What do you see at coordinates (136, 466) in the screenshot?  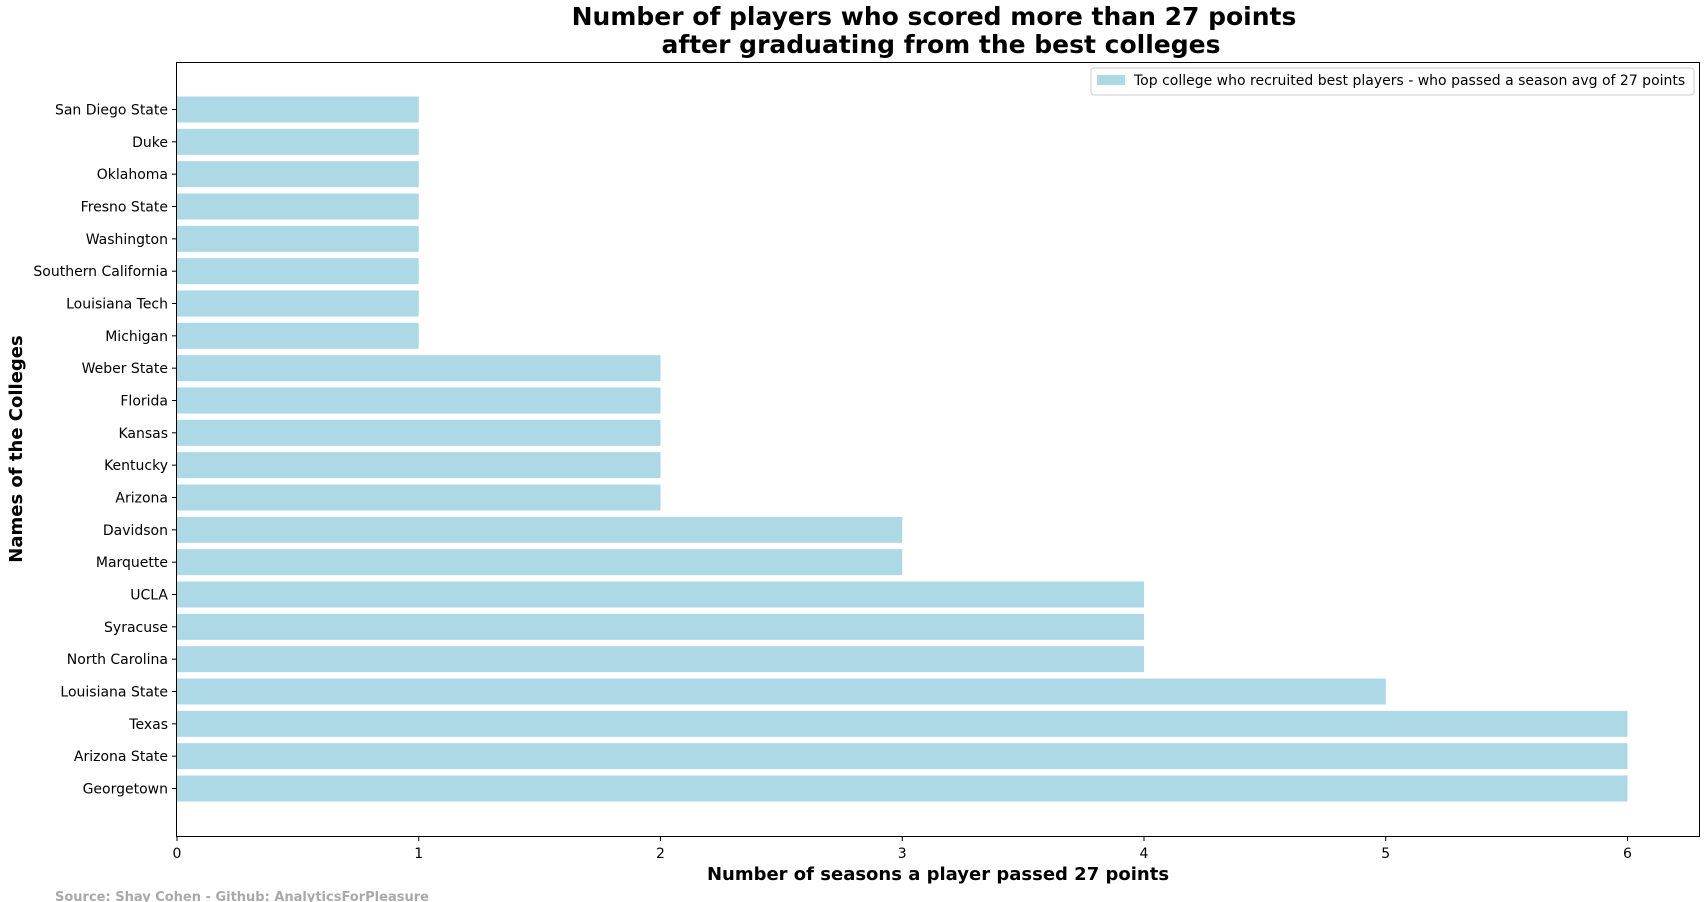 I see `y-tick-label: Kentucky` at bounding box center [136, 466].